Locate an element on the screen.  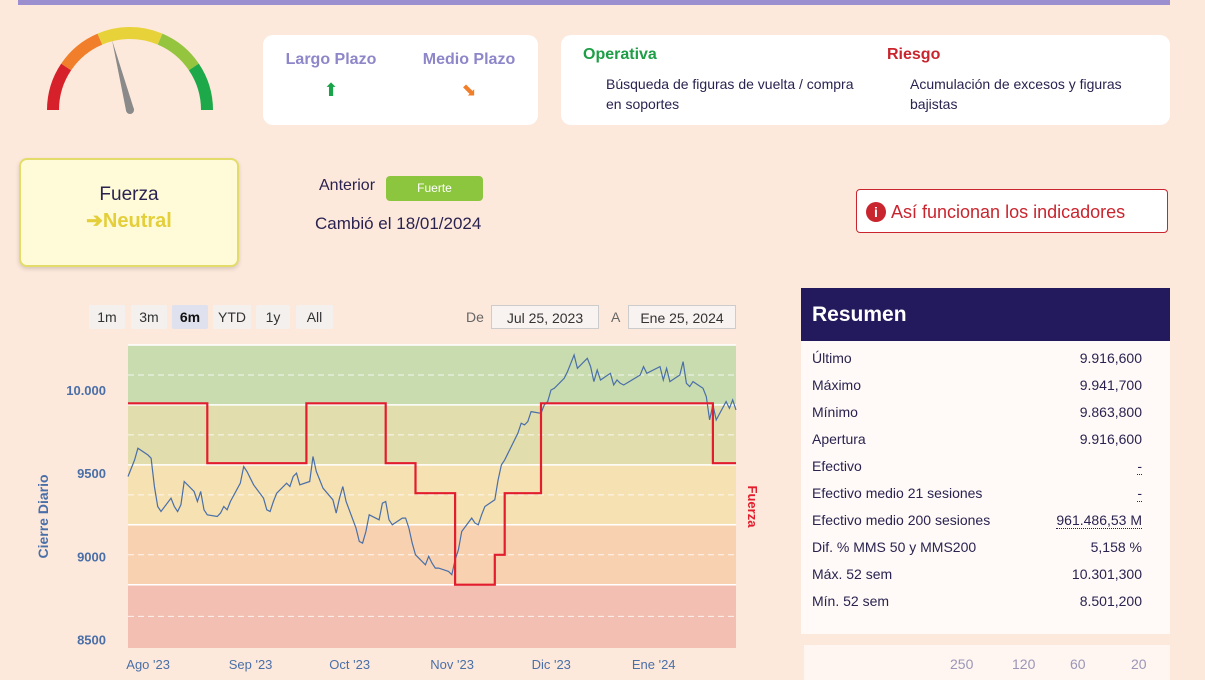
resumen-row: Efectivo medio 200 sesiones 961.486,53 M is located at coordinates (977, 522).